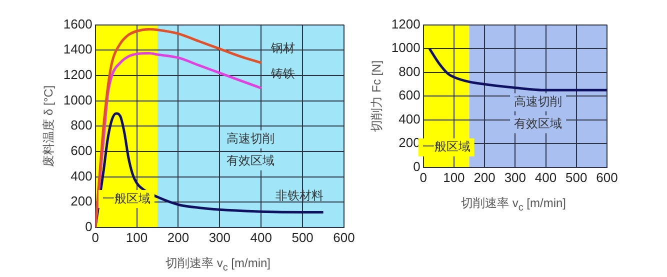  I want to click on y-tick-label: 1400, so click(77, 49).